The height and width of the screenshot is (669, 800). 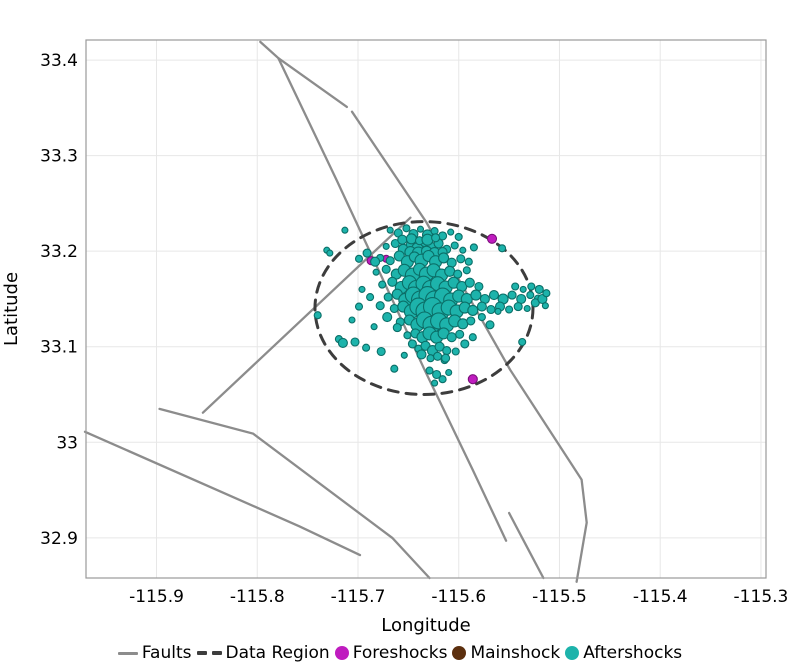 I want to click on legend-item-foreshocks: Foreshocks, so click(x=391, y=653).